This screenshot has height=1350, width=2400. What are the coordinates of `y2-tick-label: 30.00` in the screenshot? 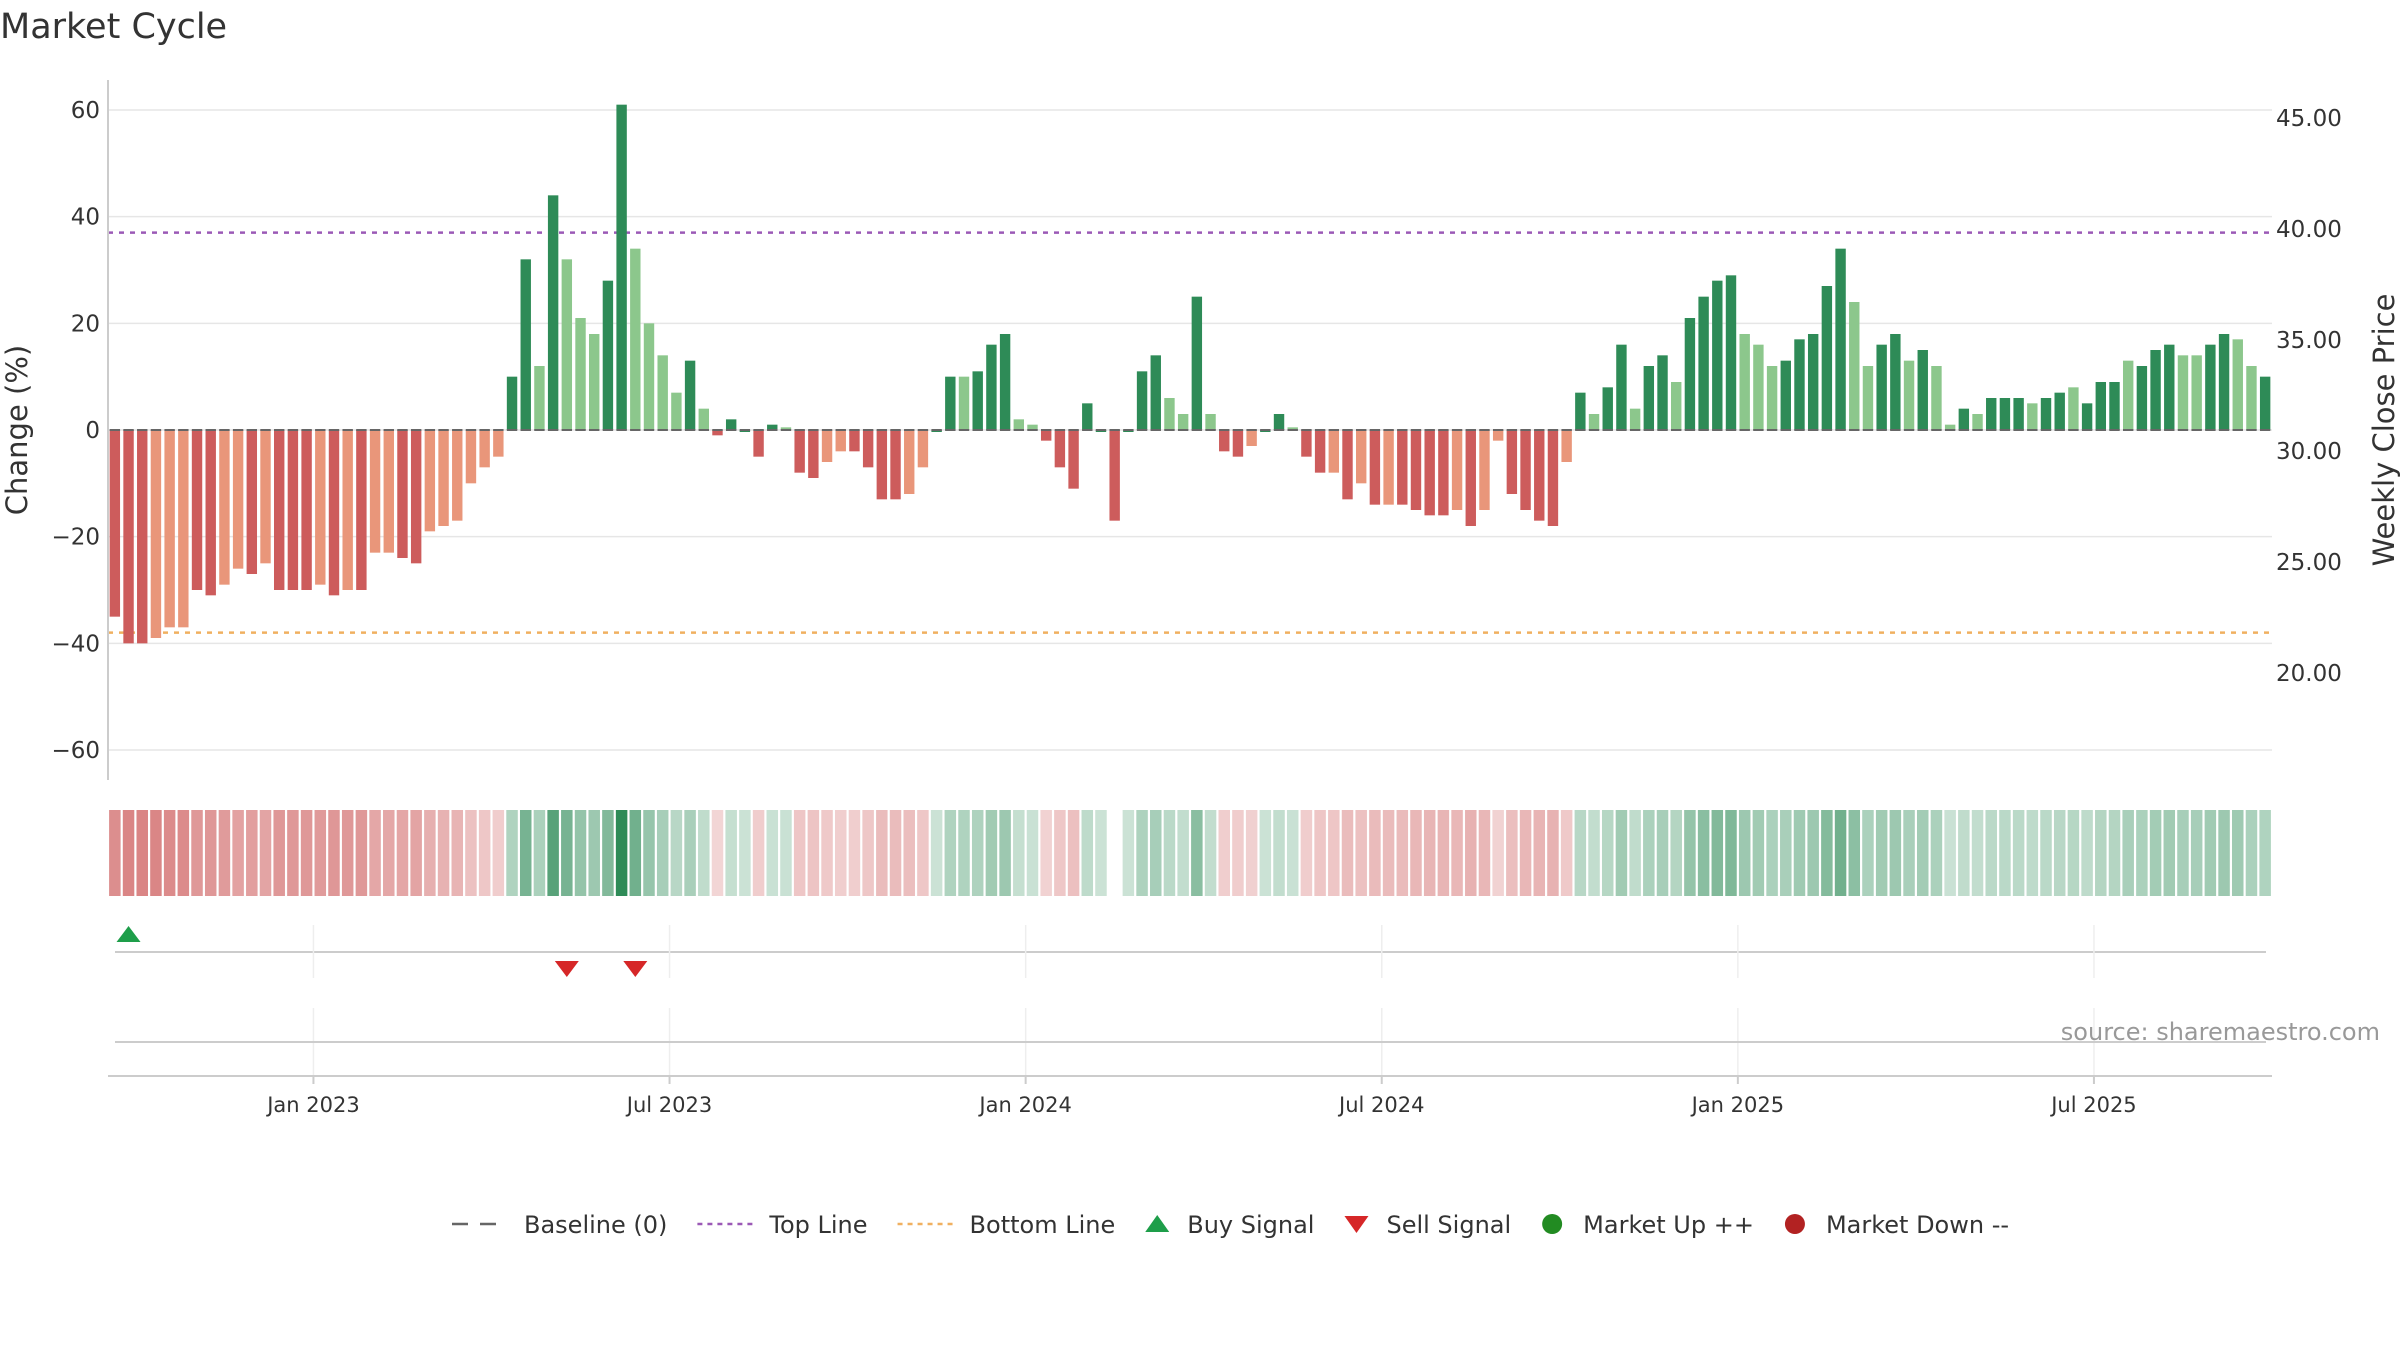 It's located at (2309, 452).